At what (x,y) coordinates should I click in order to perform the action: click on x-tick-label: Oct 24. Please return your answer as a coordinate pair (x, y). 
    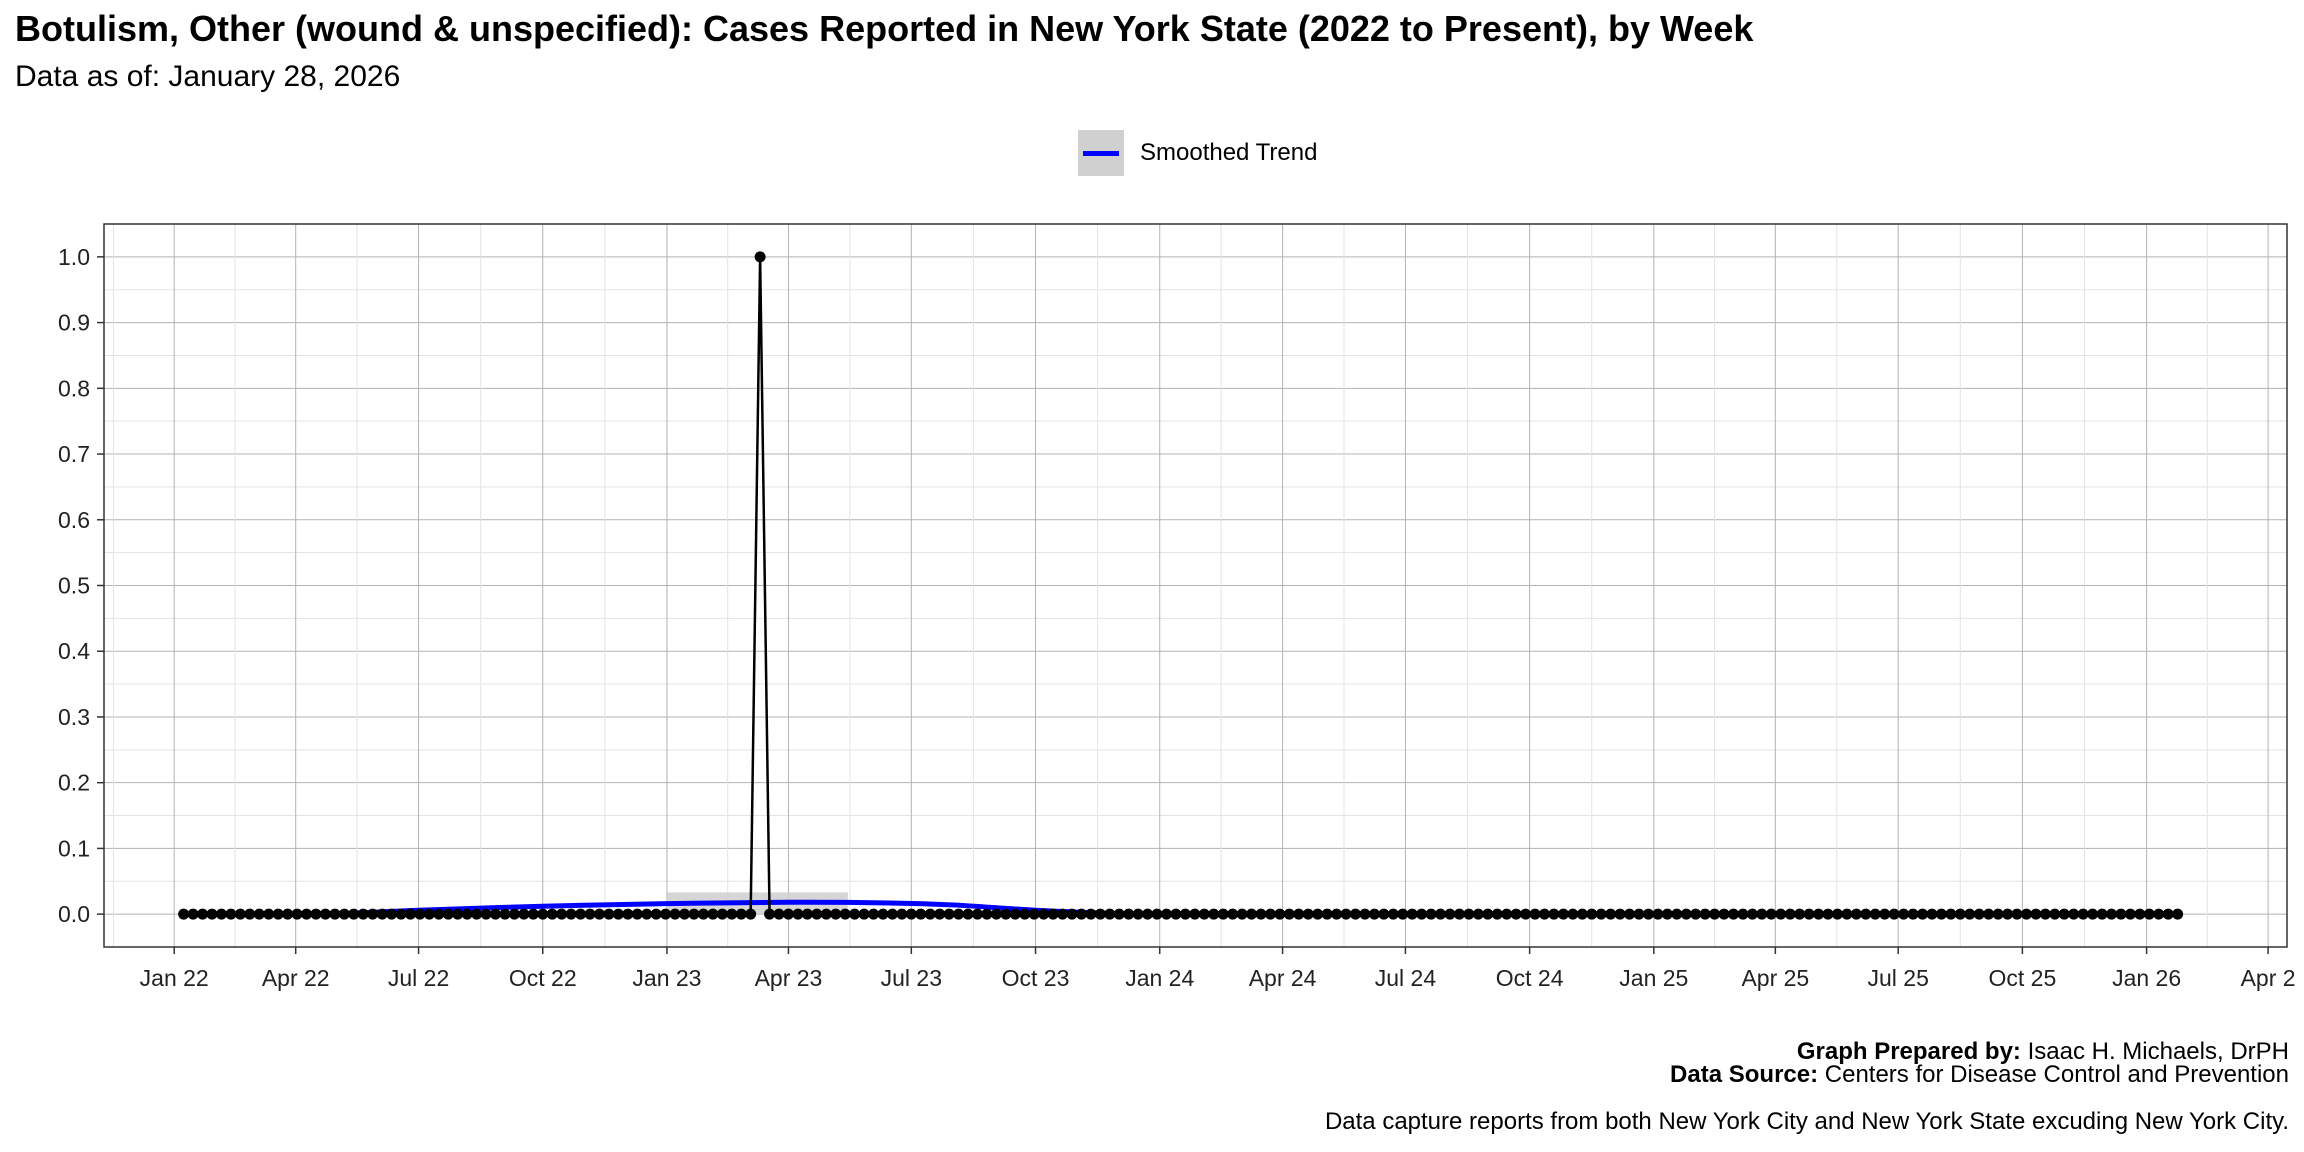
    Looking at the image, I should click on (1530, 978).